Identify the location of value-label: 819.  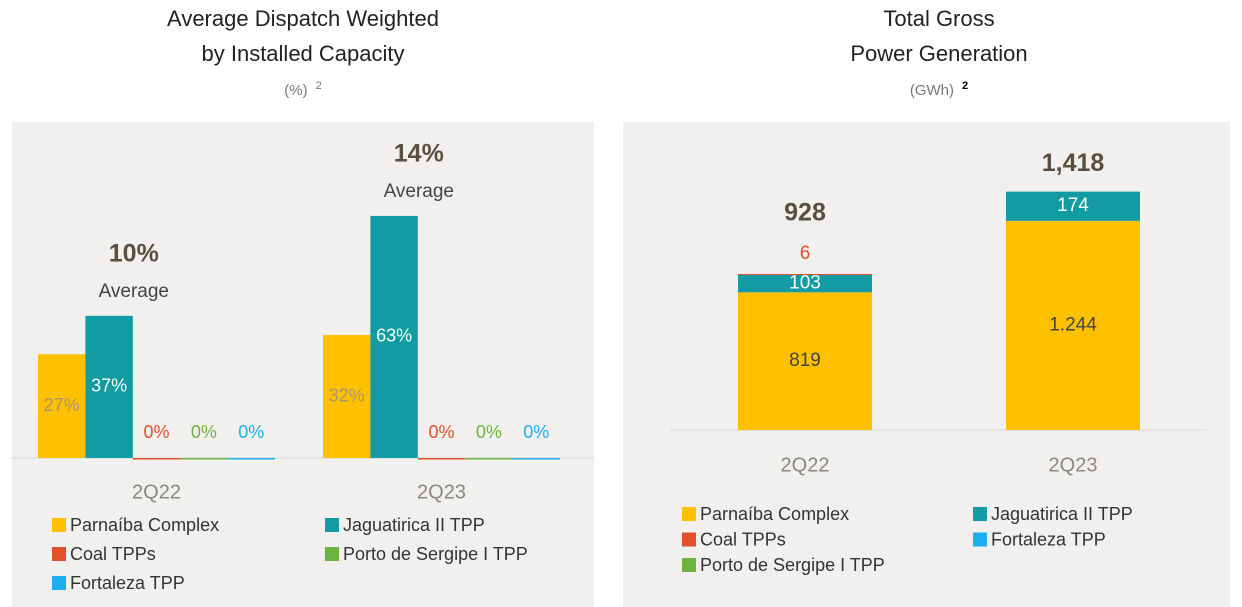
(805, 360).